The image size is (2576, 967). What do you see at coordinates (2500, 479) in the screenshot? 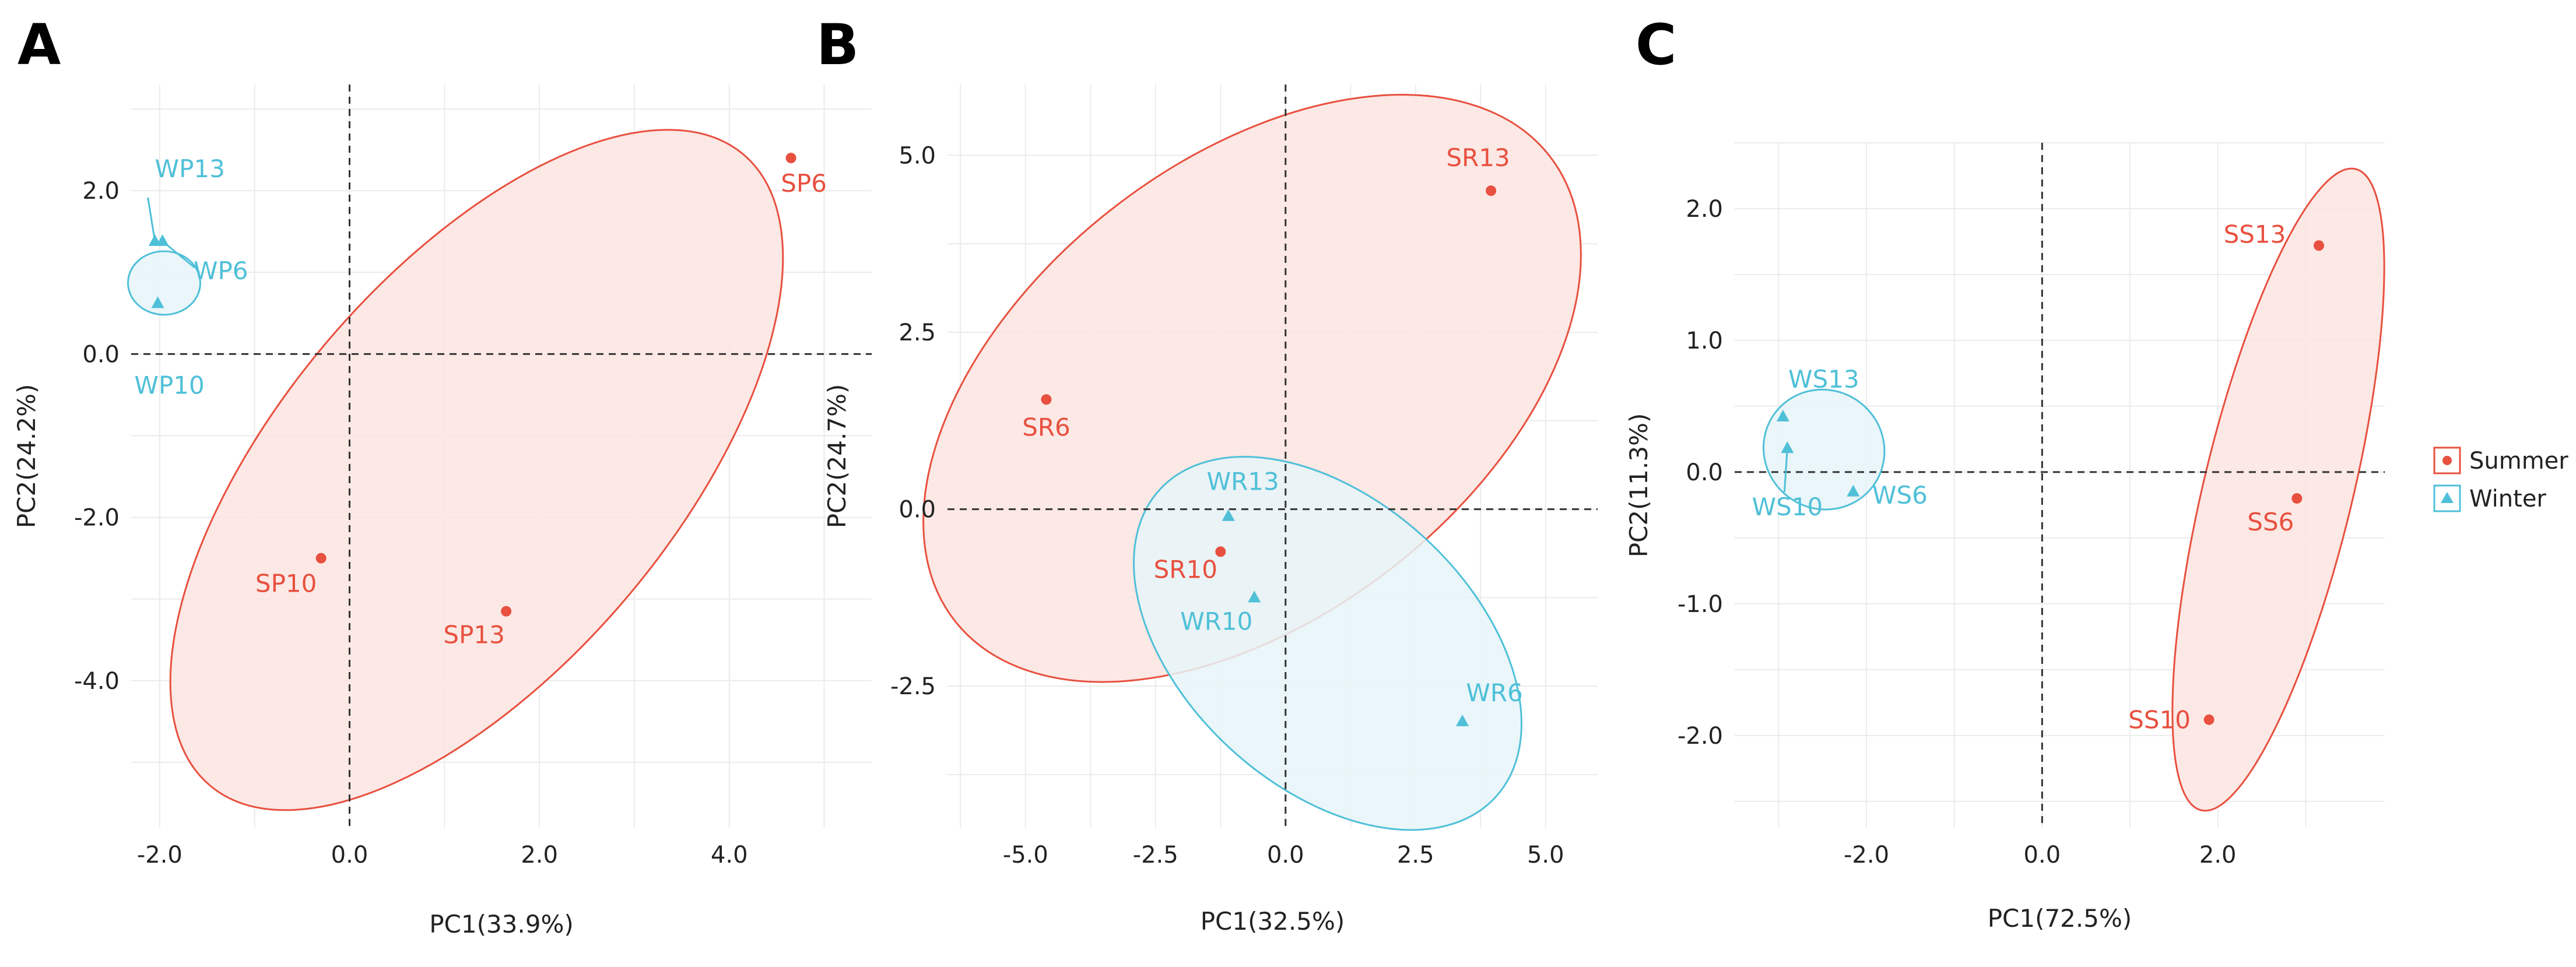
I see `legend: Summer Winter` at bounding box center [2500, 479].